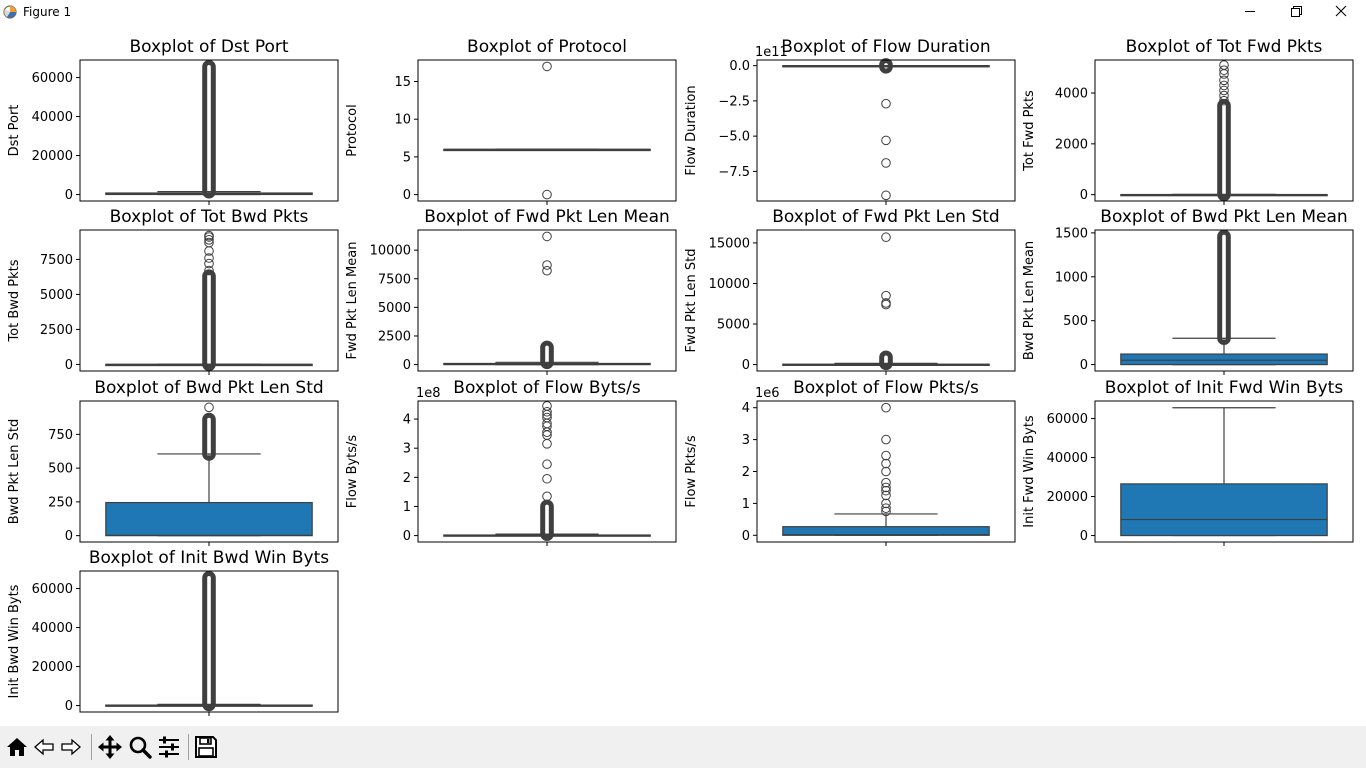 This screenshot has height=768, width=1366. What do you see at coordinates (394, 336) in the screenshot?
I see `y-tick-label: 2500` at bounding box center [394, 336].